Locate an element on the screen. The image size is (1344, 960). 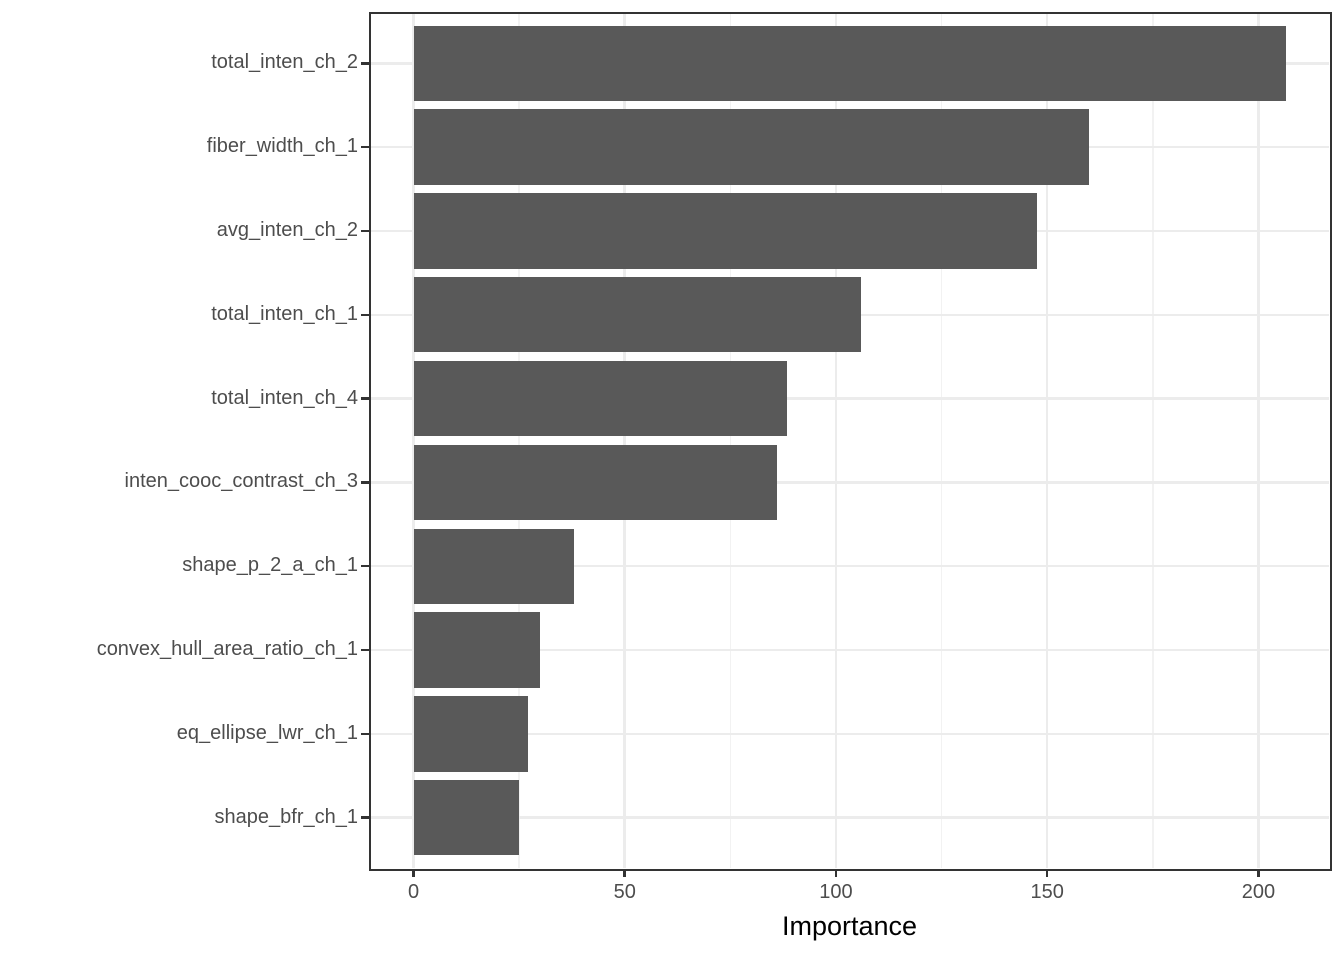
x-axis-tick-label: 200 is located at coordinates (1258, 892).